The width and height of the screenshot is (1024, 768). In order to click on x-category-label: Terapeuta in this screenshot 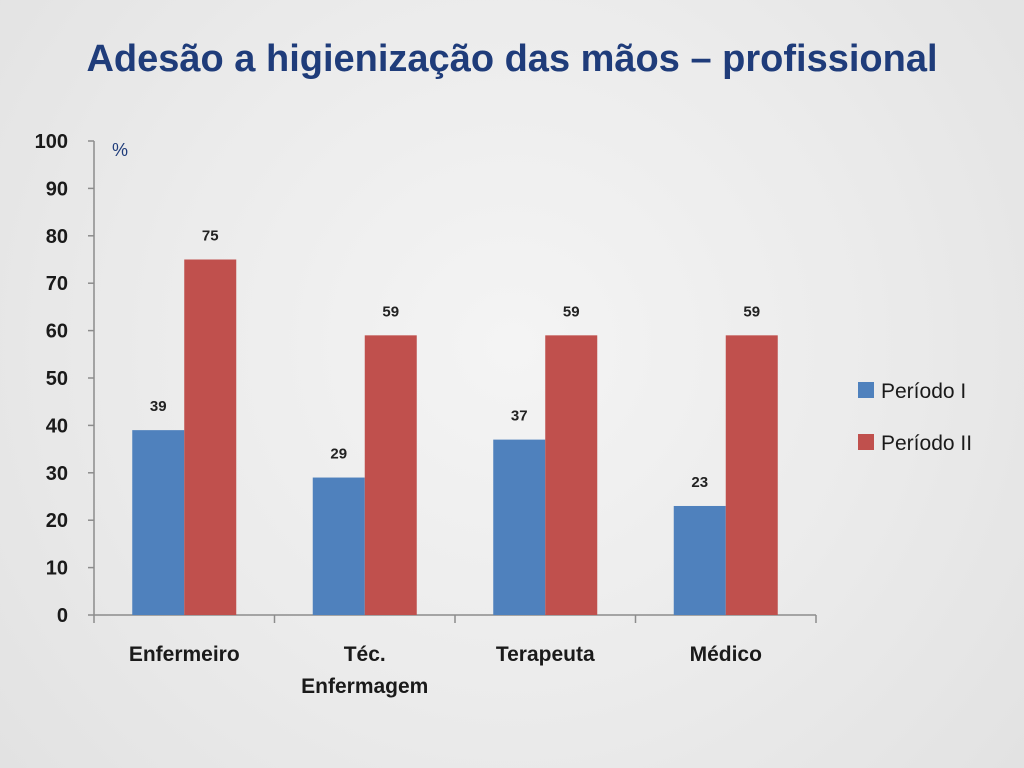, I will do `click(545, 654)`.